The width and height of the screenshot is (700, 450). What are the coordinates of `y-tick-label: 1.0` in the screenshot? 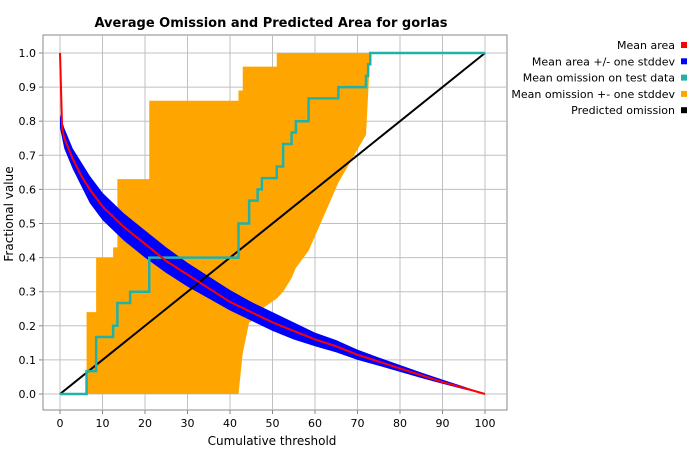 It's located at (28, 53).